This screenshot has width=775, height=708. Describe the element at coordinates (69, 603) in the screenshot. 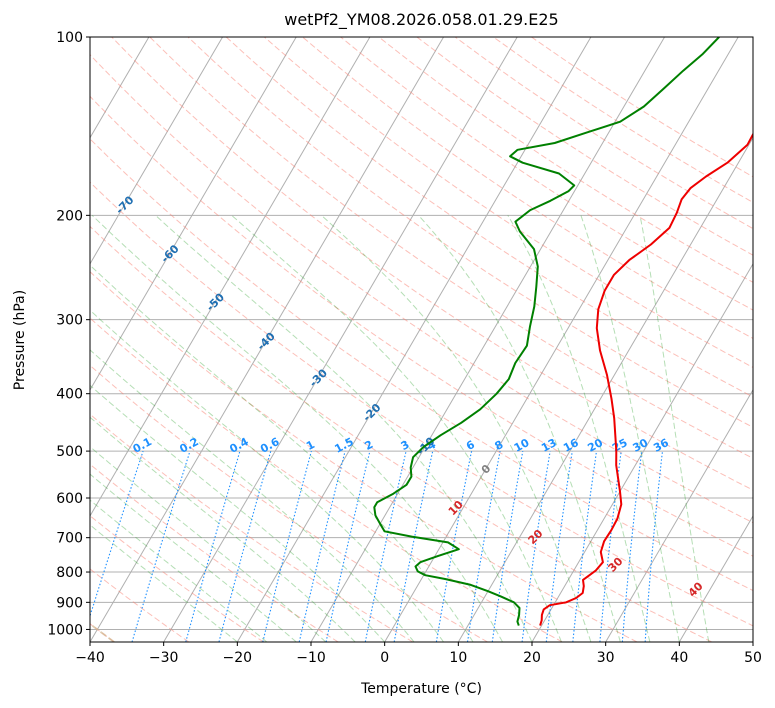

I see `y-tick-label: 900` at that location.